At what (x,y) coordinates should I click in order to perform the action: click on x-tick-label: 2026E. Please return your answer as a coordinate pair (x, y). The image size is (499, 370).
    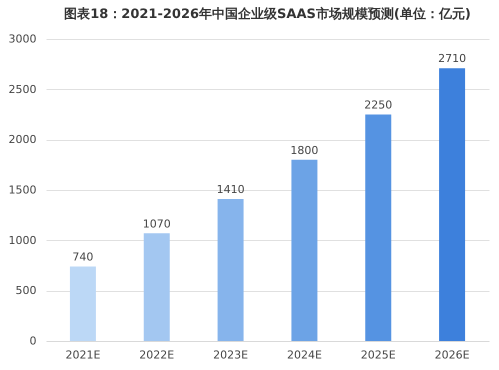
    Looking at the image, I should click on (452, 355).